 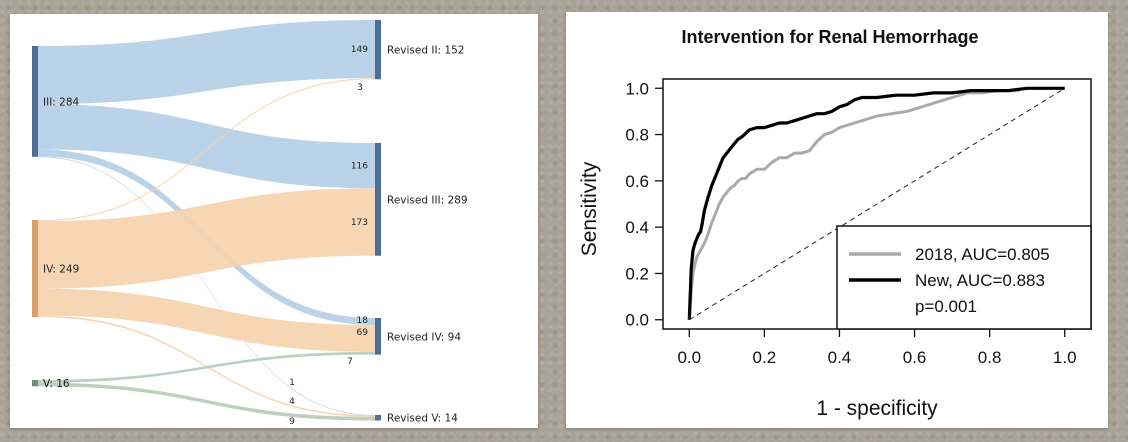 I want to click on sankey-source-label-iii: III: 284, so click(x=61, y=102).